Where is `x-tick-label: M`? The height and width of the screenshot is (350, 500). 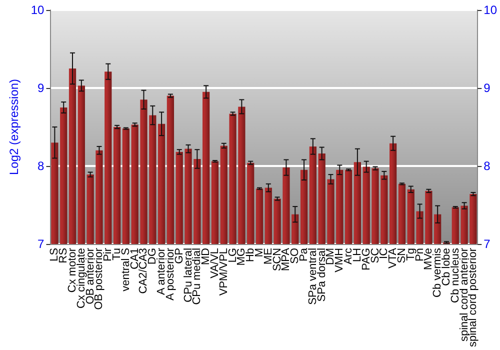
x-tick-label: M is located at coordinates (260, 253).